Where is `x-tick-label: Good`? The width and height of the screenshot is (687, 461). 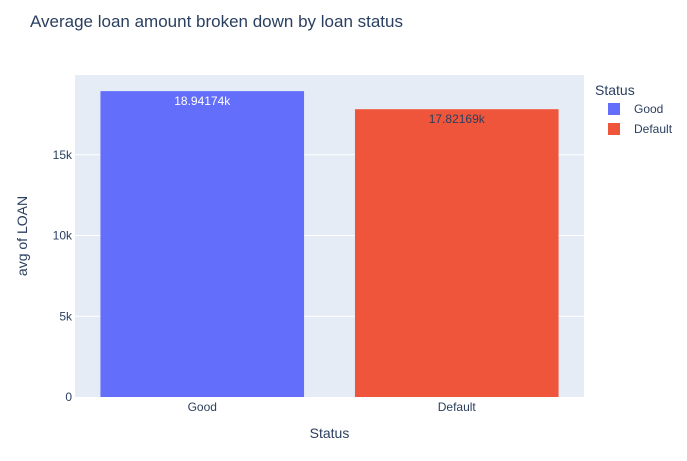
x-tick-label: Good is located at coordinates (202, 407).